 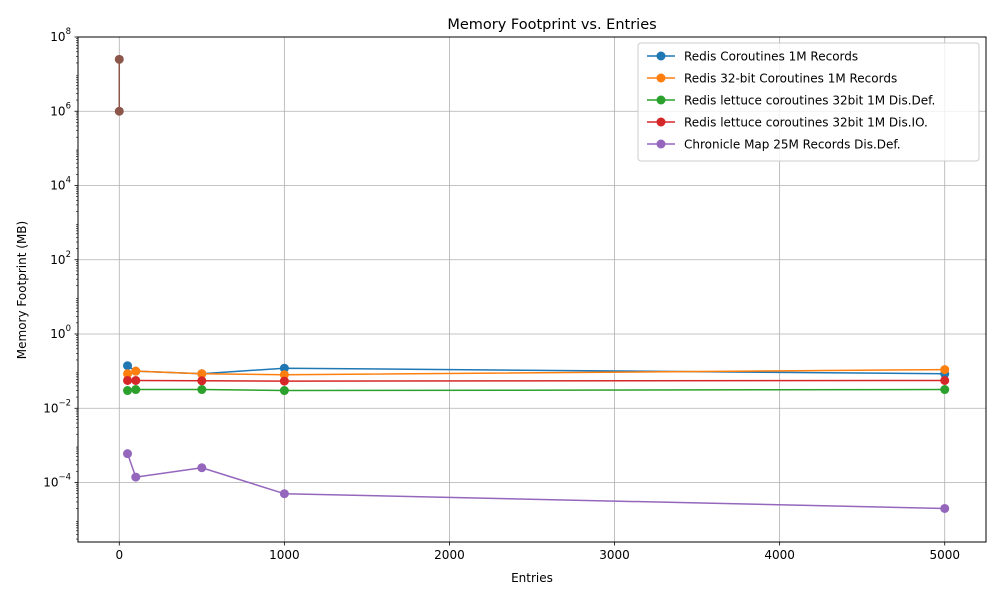 What do you see at coordinates (284, 555) in the screenshot?
I see `x-tick-label: 1000` at bounding box center [284, 555].